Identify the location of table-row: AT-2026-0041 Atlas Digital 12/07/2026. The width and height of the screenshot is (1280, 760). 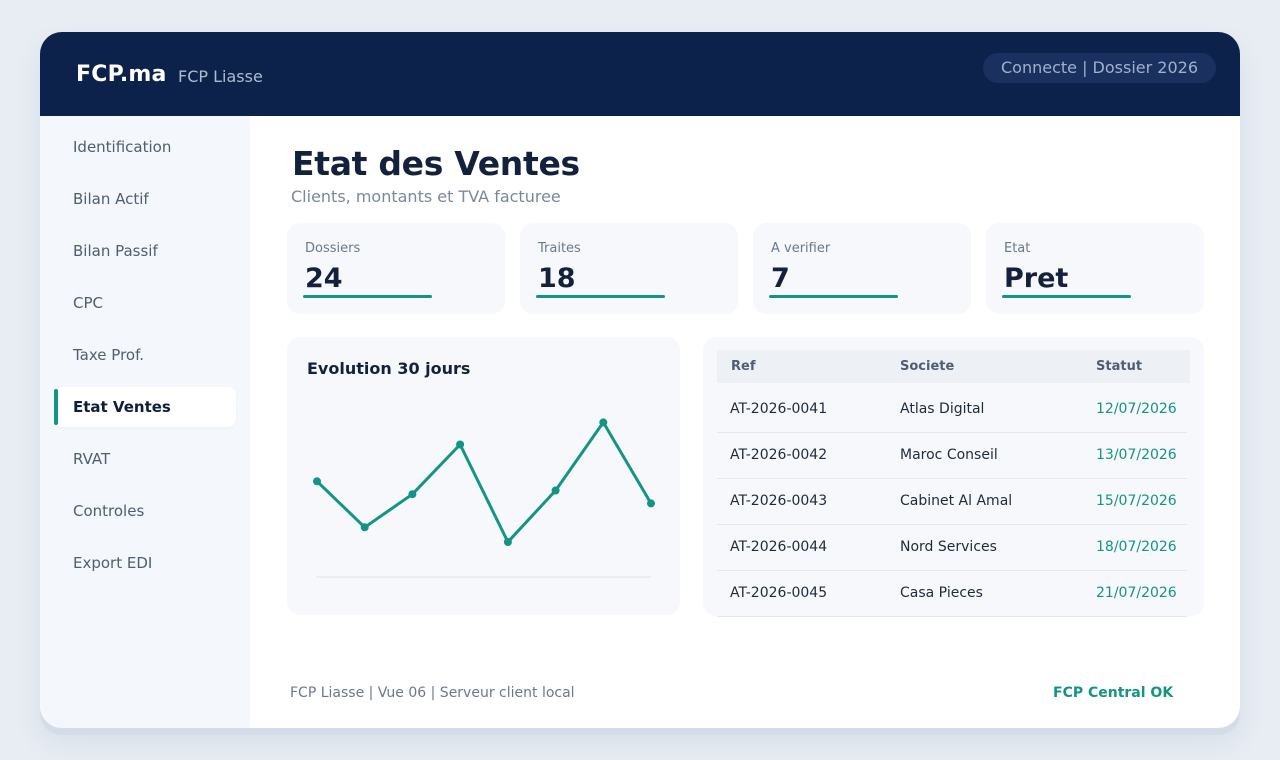
(952, 409).